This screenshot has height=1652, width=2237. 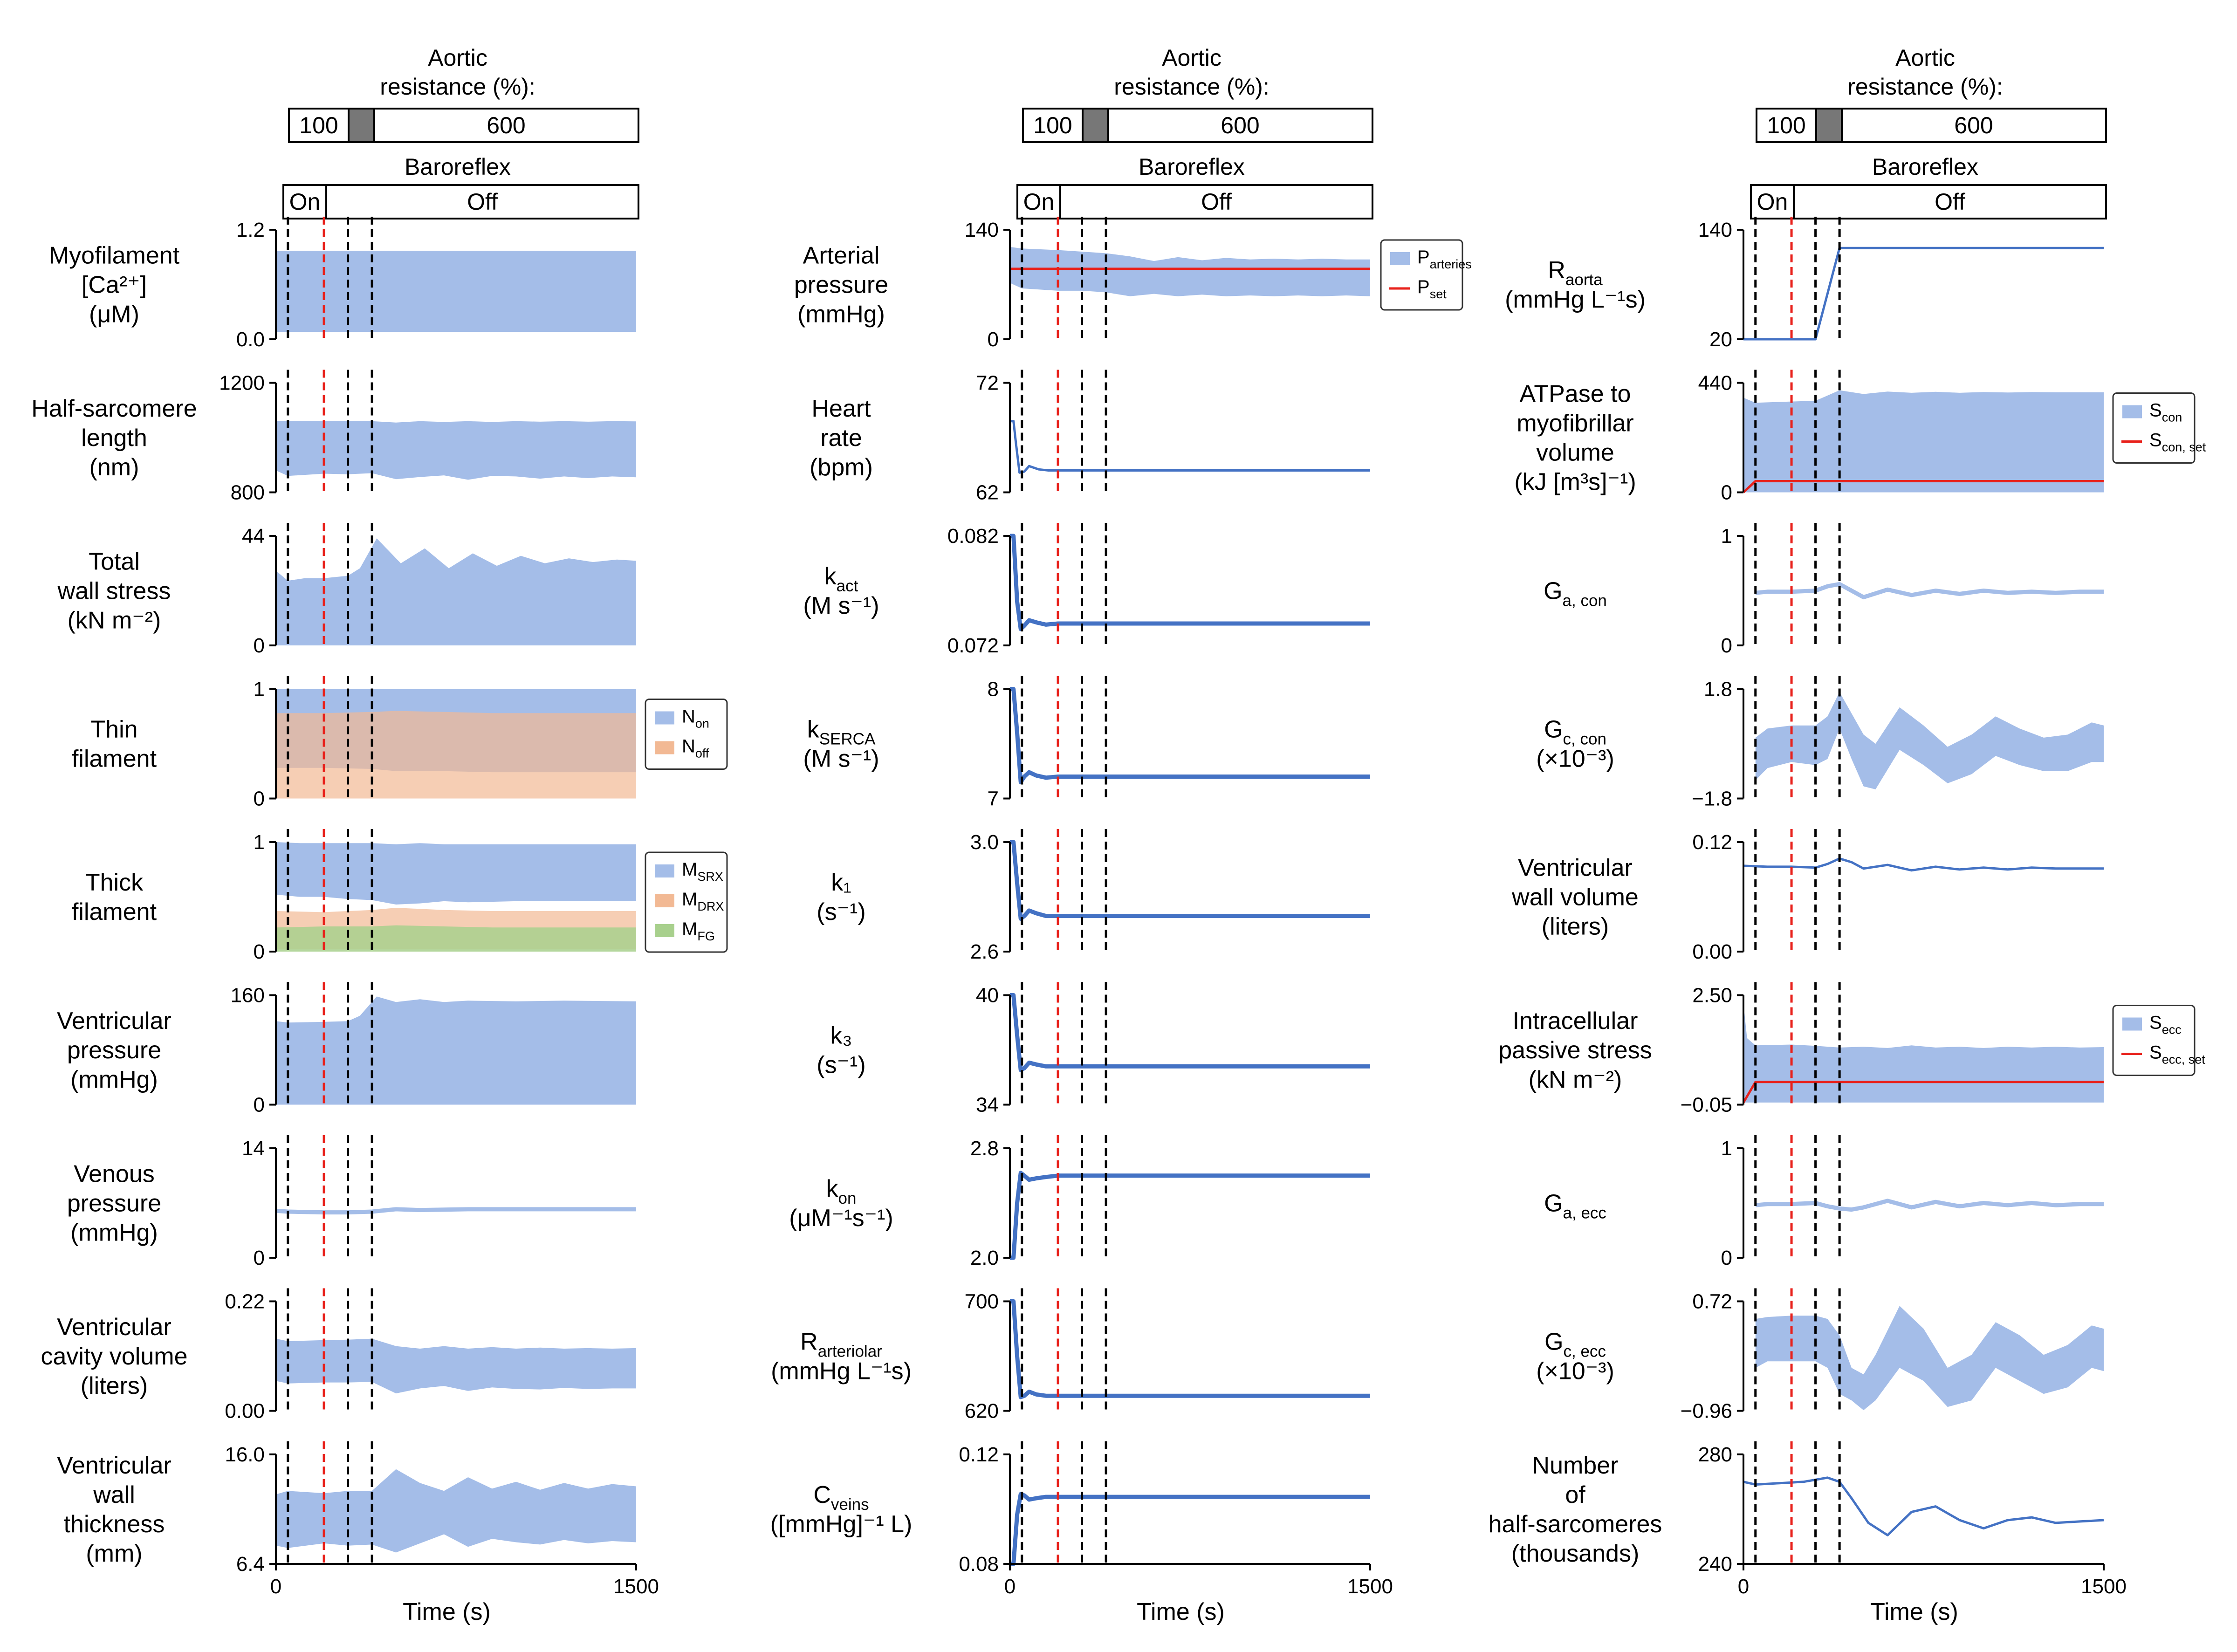 What do you see at coordinates (114, 1495) in the screenshot?
I see `panel-label-line-2: wall` at bounding box center [114, 1495].